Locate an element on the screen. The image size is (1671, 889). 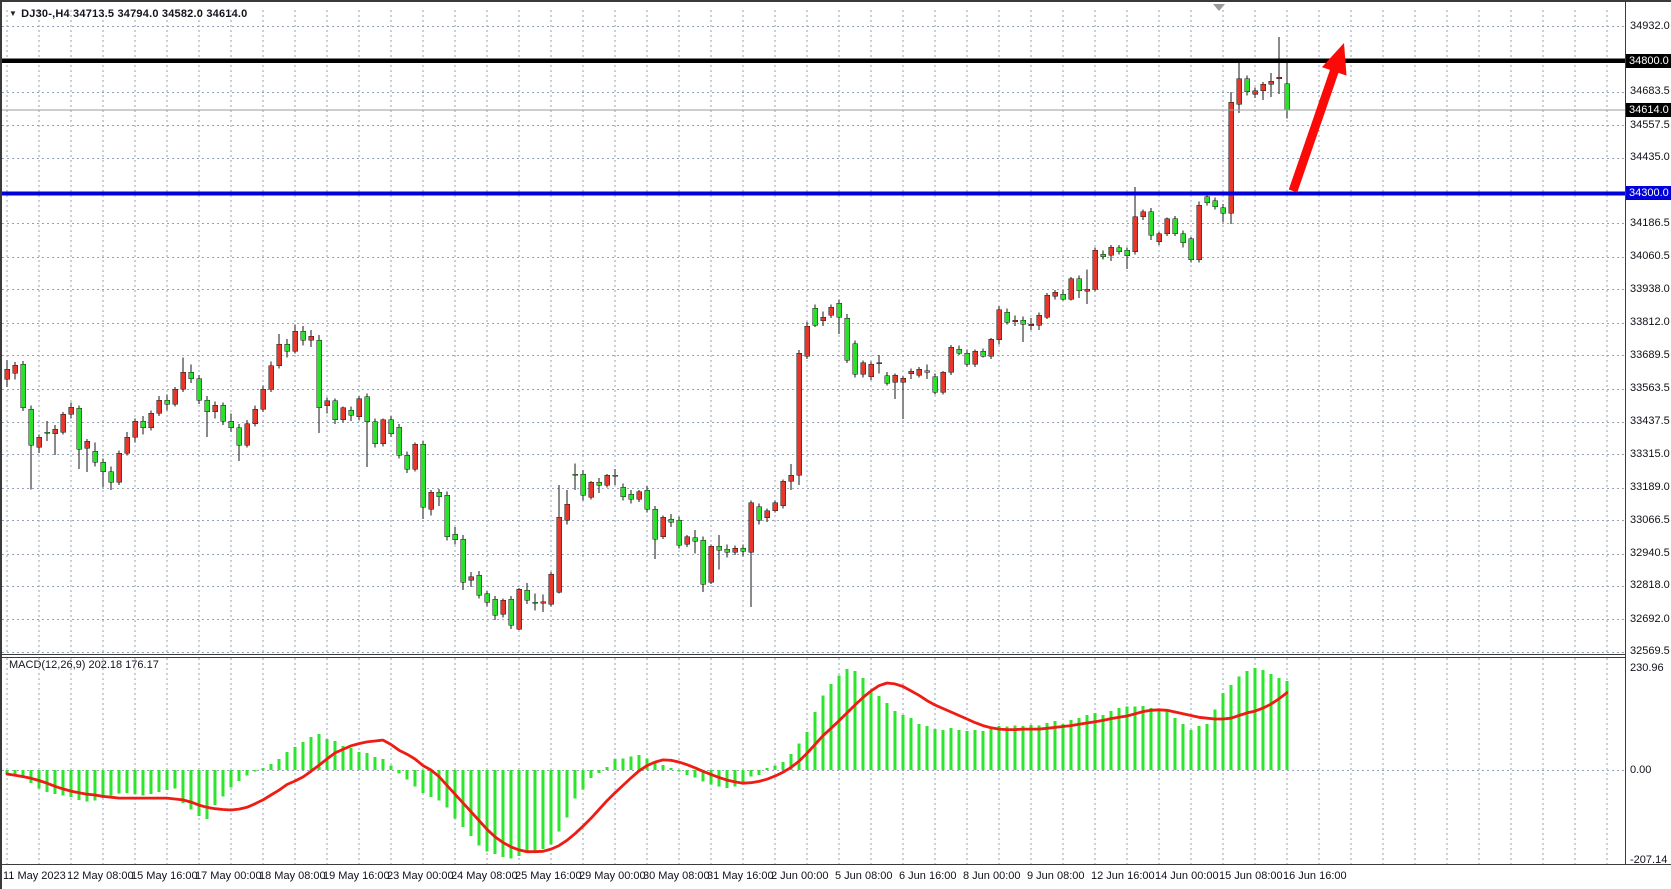
date-label: 6 Jun 16:00 is located at coordinates (928, 876).